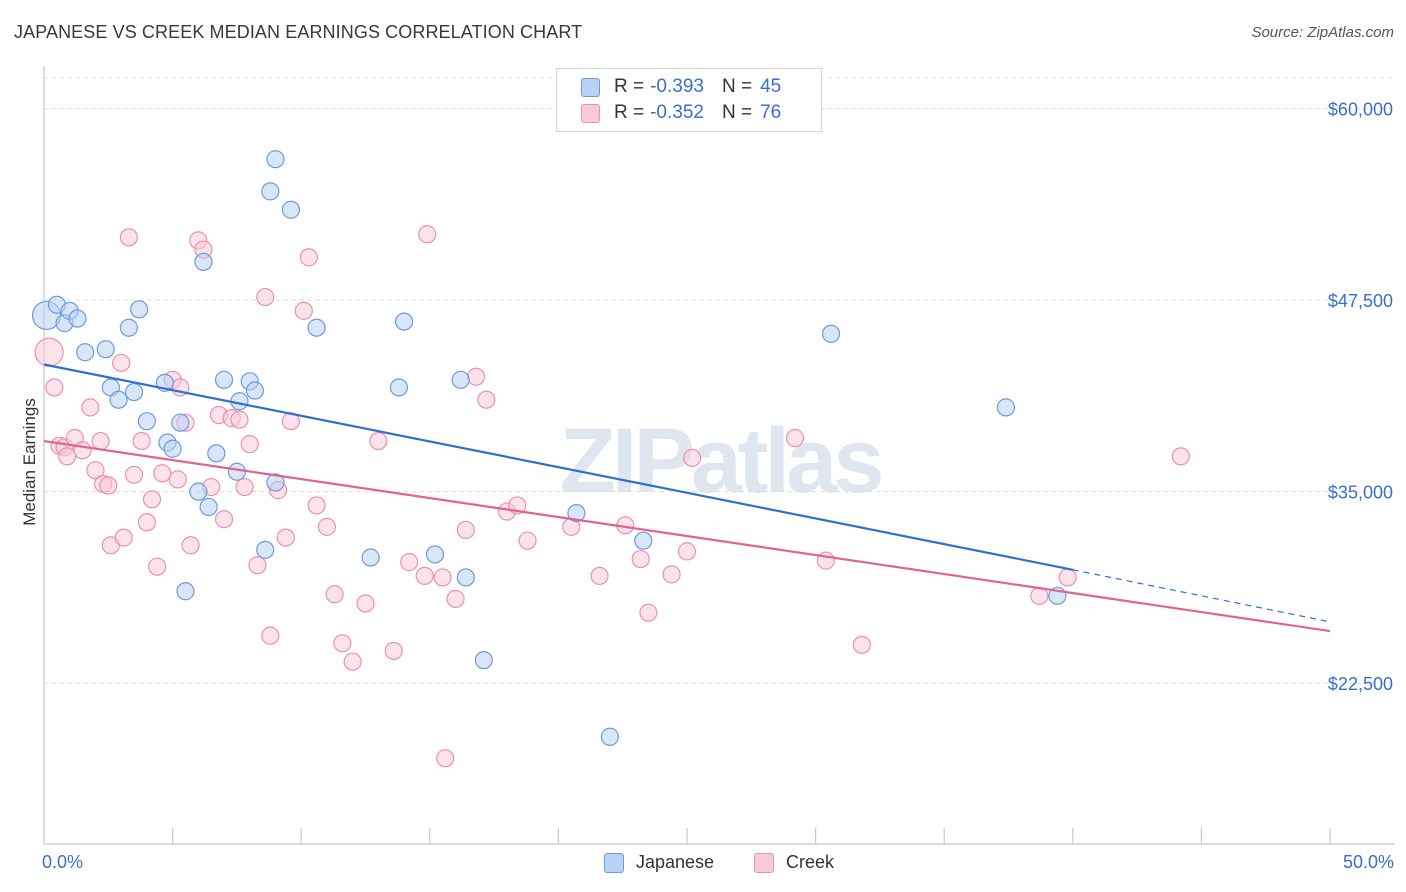 This screenshot has width=1406, height=892. Describe the element at coordinates (677, 86) in the screenshot. I see `r-value-japanese: -0.393` at that location.